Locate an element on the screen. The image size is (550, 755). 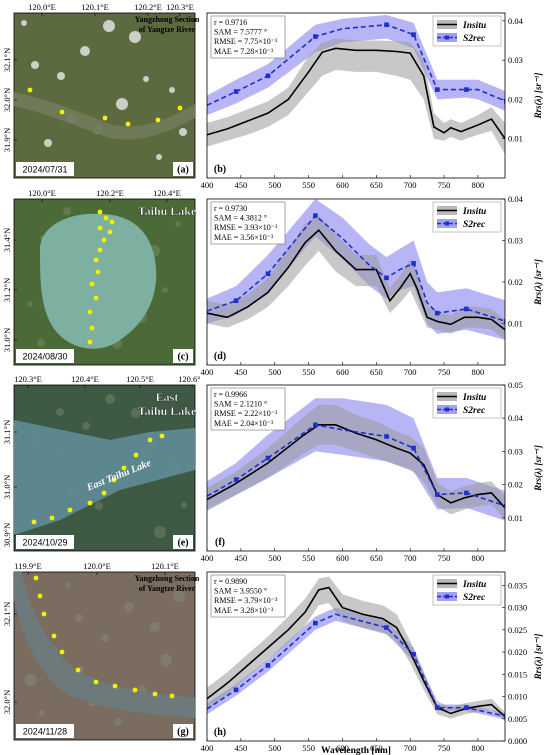
lat-tick-label: 30.9°N is located at coordinates (7, 535).